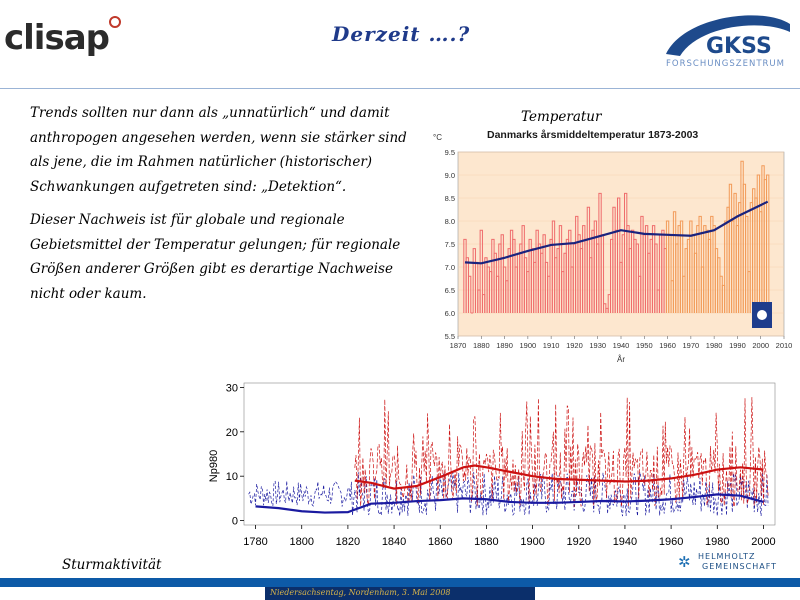 This screenshot has height=600, width=800. What do you see at coordinates (621, 359) in the screenshot?
I see `temperature-chart-x-label: År` at bounding box center [621, 359].